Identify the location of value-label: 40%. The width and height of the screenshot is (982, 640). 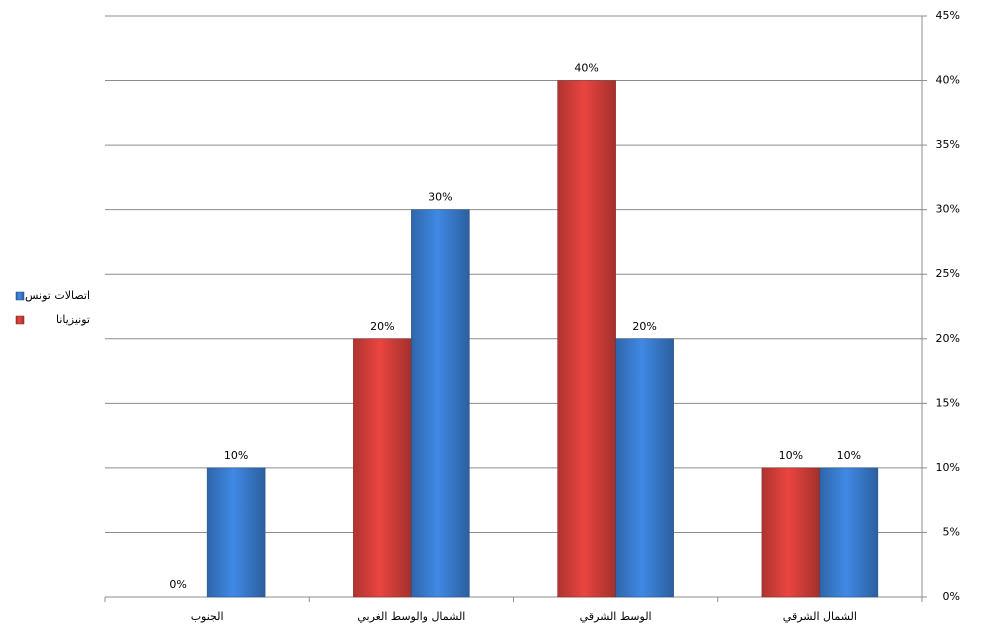
(586, 68).